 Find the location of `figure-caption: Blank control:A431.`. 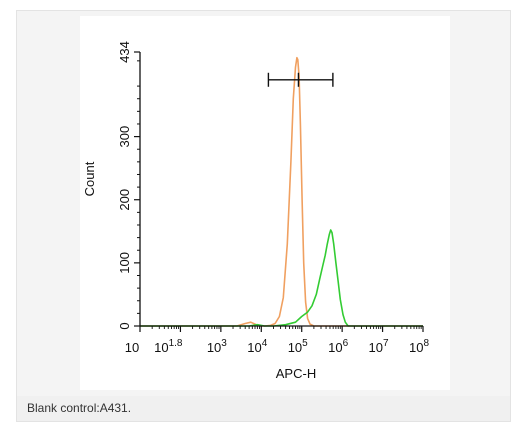

figure-caption: Blank control:A431. is located at coordinates (79, 408).